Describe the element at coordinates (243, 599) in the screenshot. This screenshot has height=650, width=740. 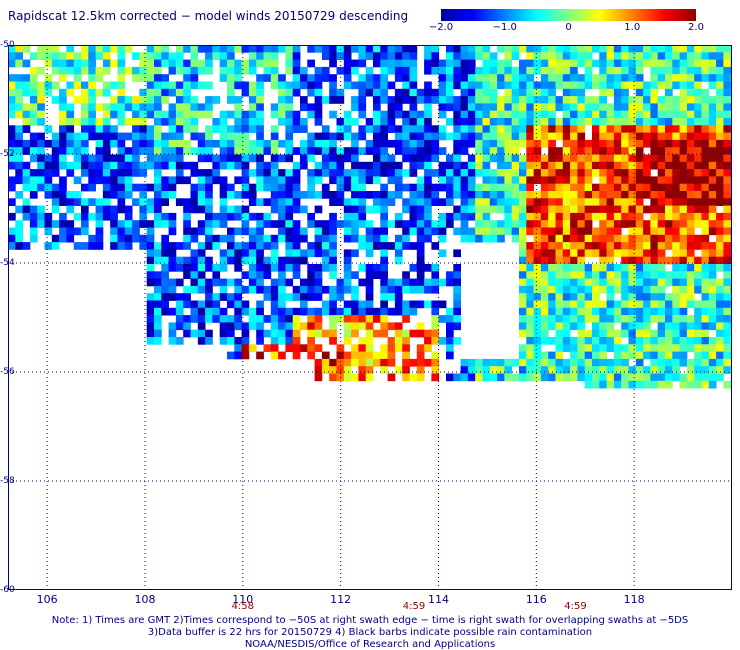
I see `longitude-label: 110` at that location.